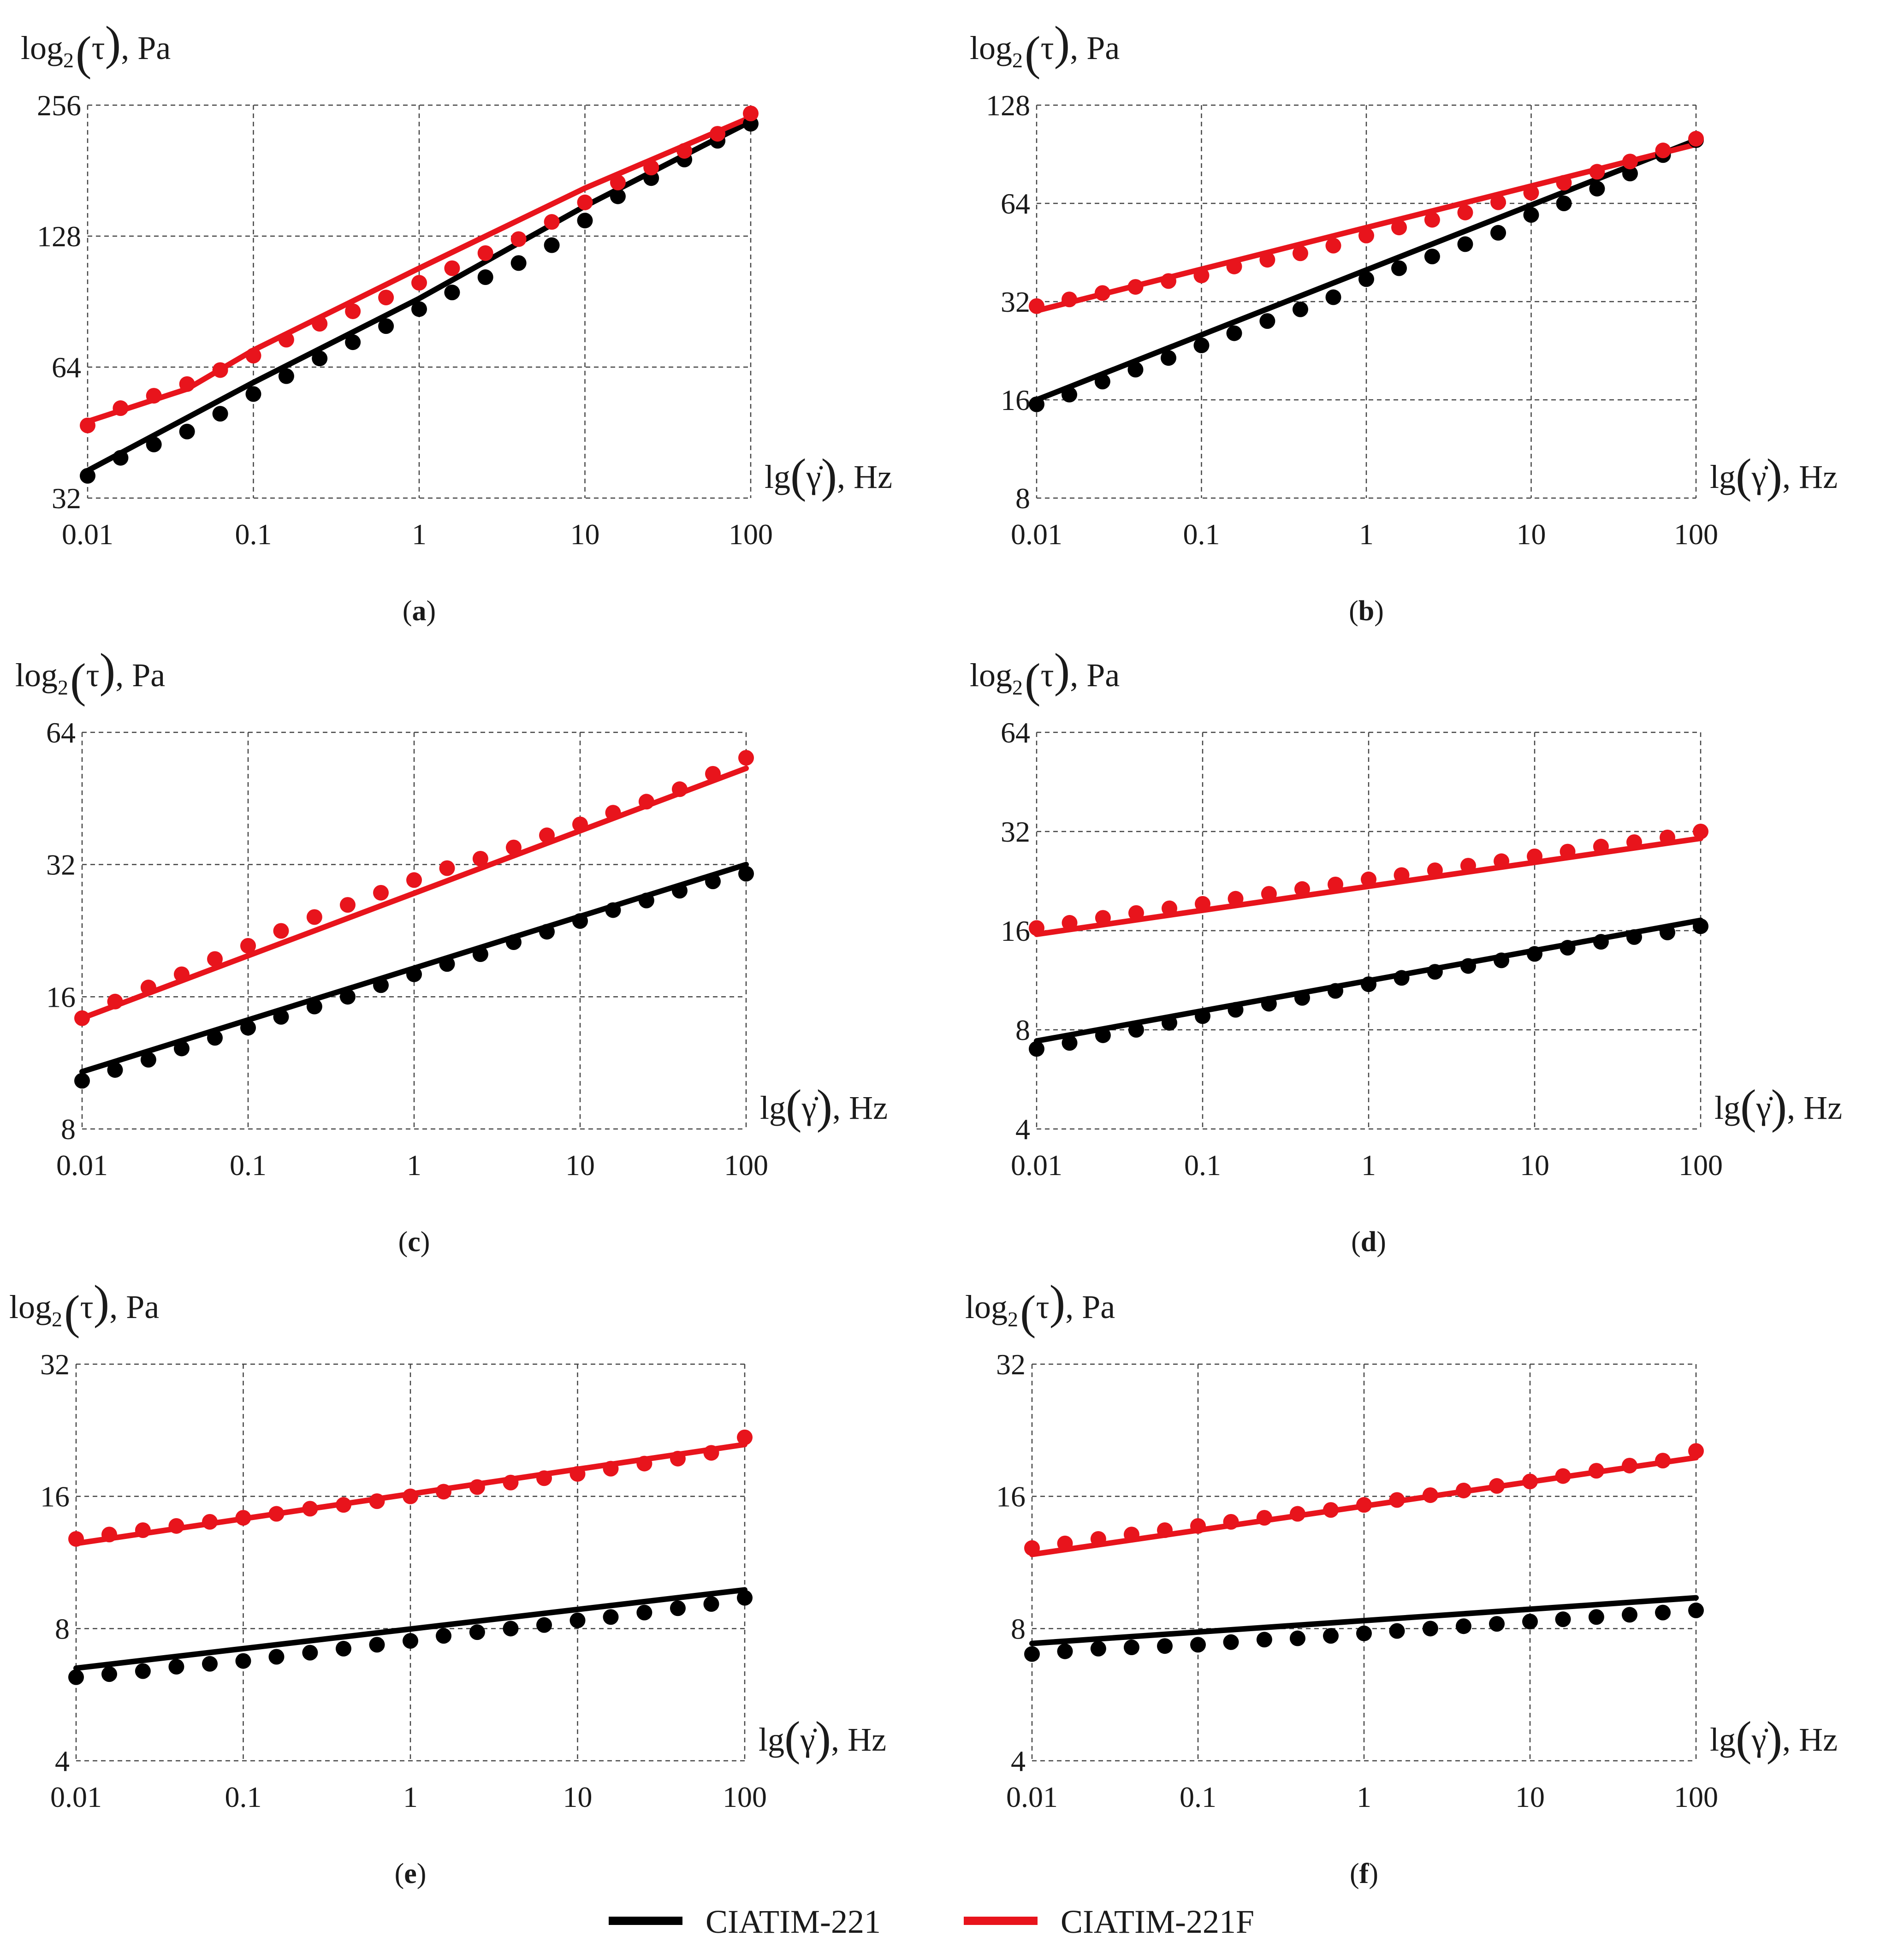 This screenshot has width=1892, height=1960. I want to click on panel-caption: (b), so click(1366, 611).